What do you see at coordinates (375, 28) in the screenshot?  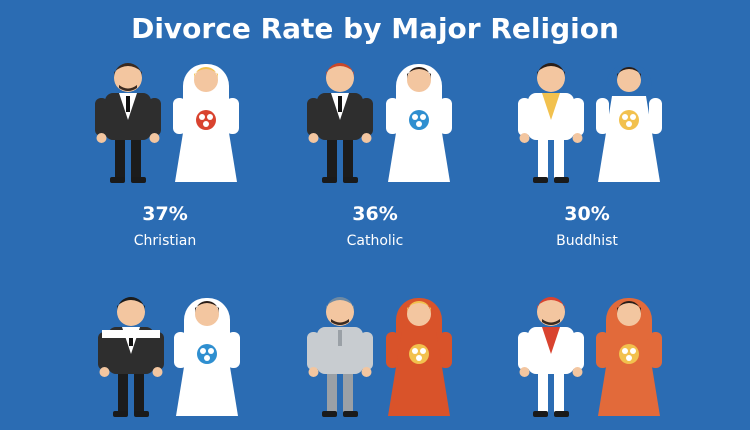 I see `title: Divorce Rate by Major Religion` at bounding box center [375, 28].